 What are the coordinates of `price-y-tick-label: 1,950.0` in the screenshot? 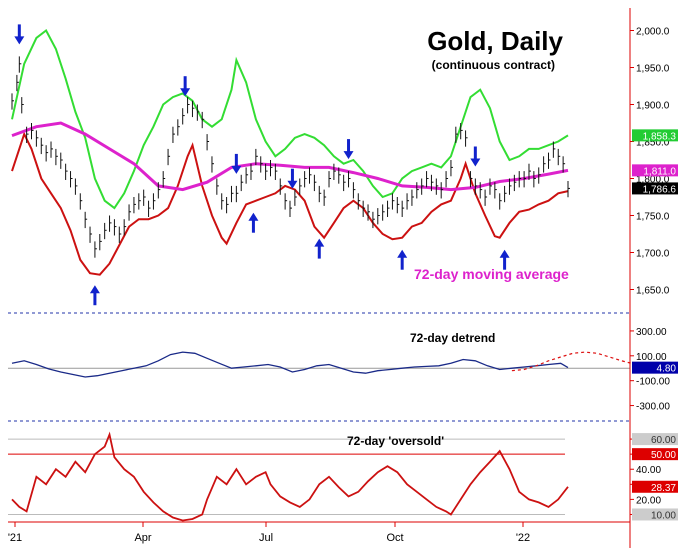 It's located at (653, 69).